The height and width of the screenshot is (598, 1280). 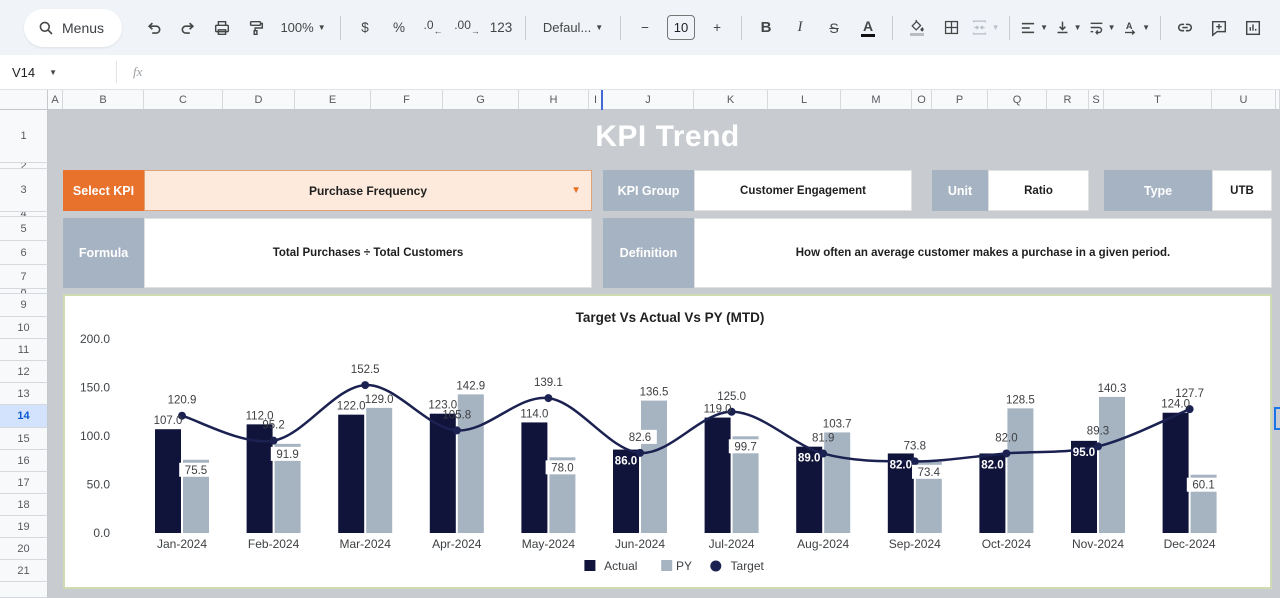 What do you see at coordinates (1096, 100) in the screenshot?
I see `column-header-S: S` at bounding box center [1096, 100].